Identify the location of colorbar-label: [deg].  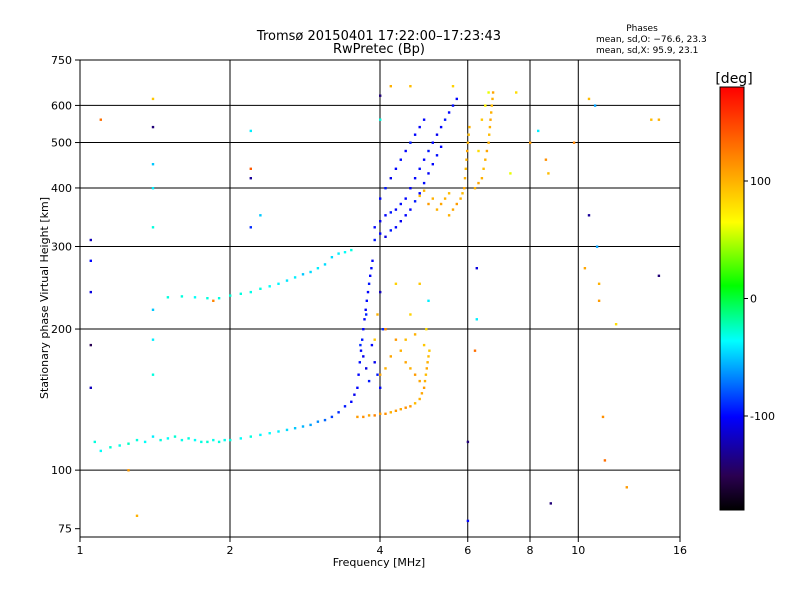
(733, 79).